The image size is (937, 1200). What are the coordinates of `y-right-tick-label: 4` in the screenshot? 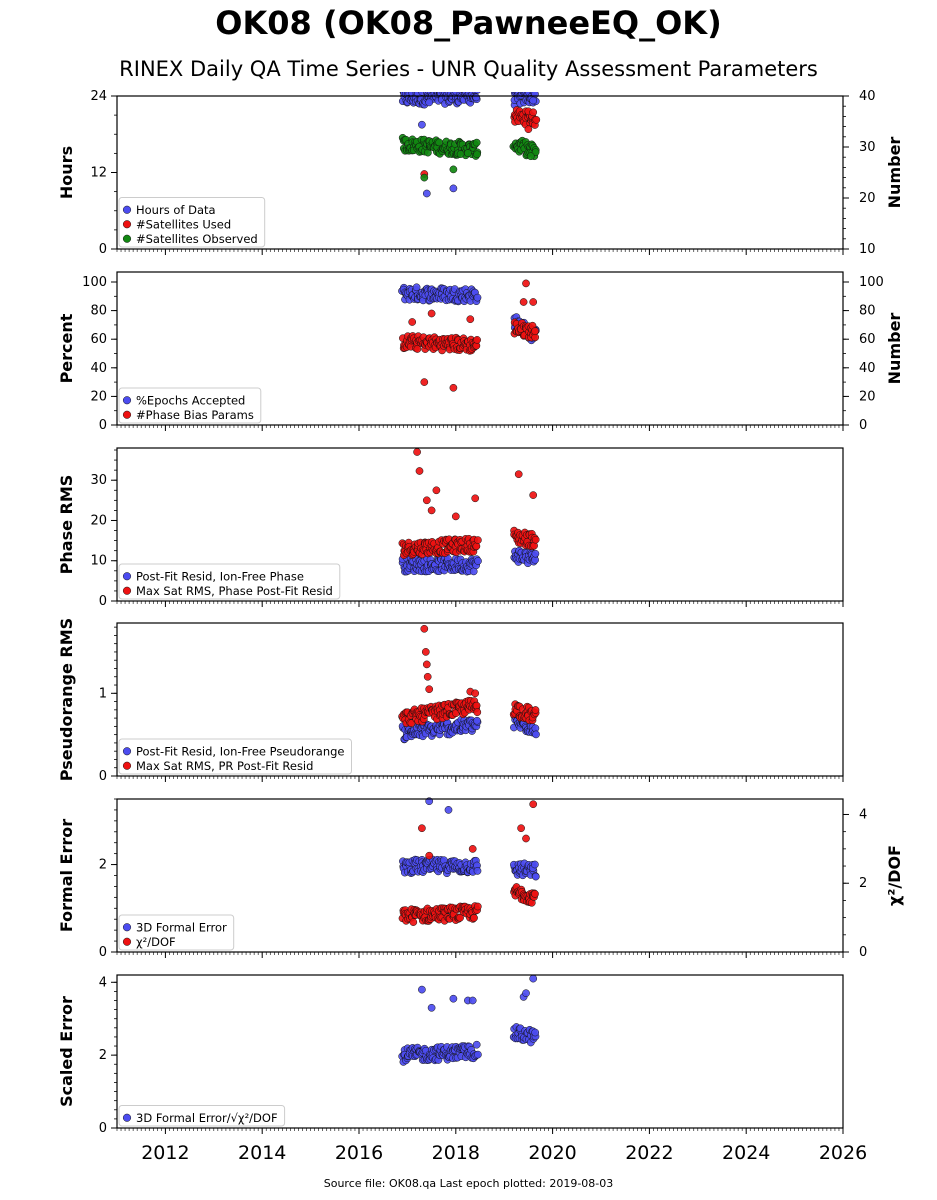 It's located at (863, 814).